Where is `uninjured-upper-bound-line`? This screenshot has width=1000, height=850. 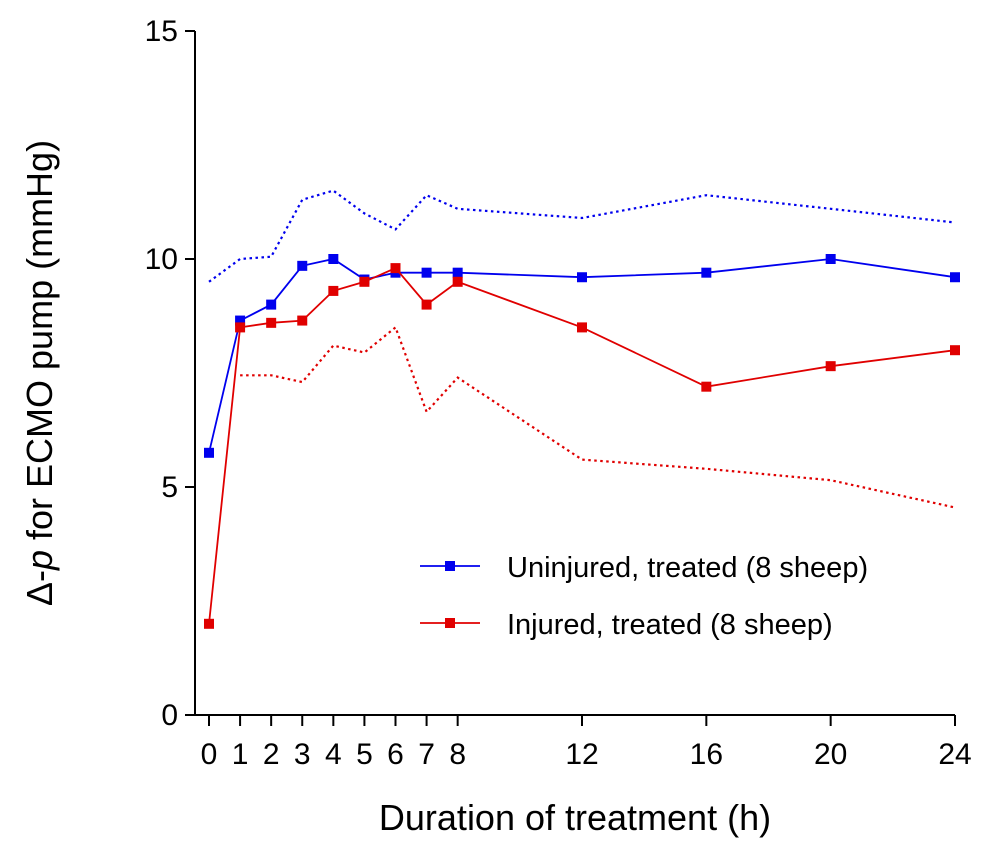 uninjured-upper-bound-line is located at coordinates (582, 236).